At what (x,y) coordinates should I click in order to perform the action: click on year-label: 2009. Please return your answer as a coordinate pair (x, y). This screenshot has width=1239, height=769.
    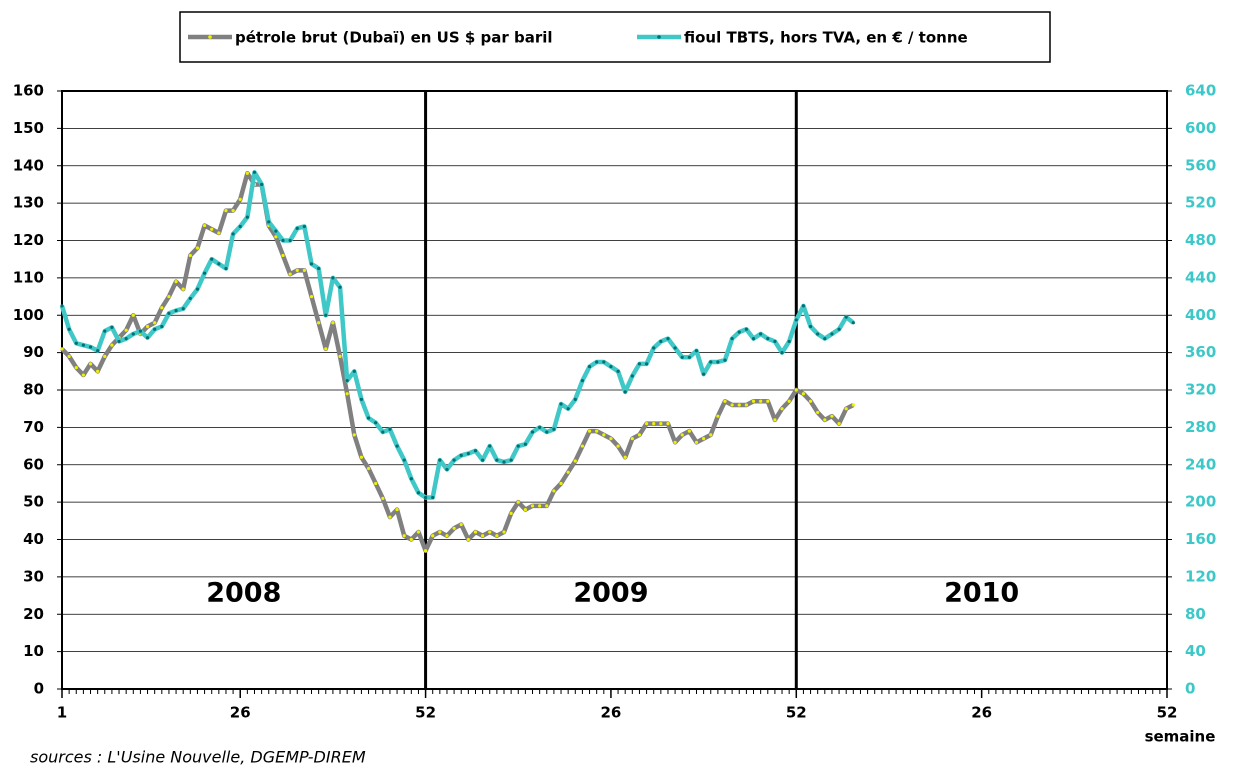
    Looking at the image, I should click on (610, 593).